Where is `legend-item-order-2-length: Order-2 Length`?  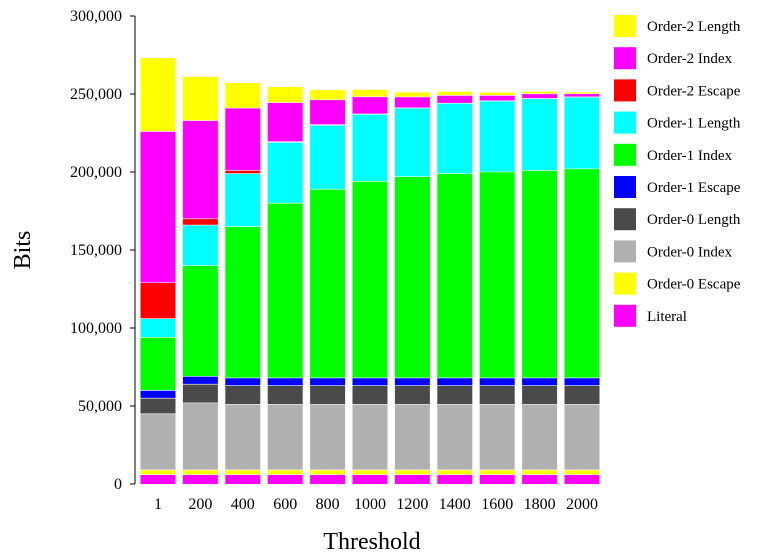
legend-item-order-2-length: Order-2 Length is located at coordinates (677, 26).